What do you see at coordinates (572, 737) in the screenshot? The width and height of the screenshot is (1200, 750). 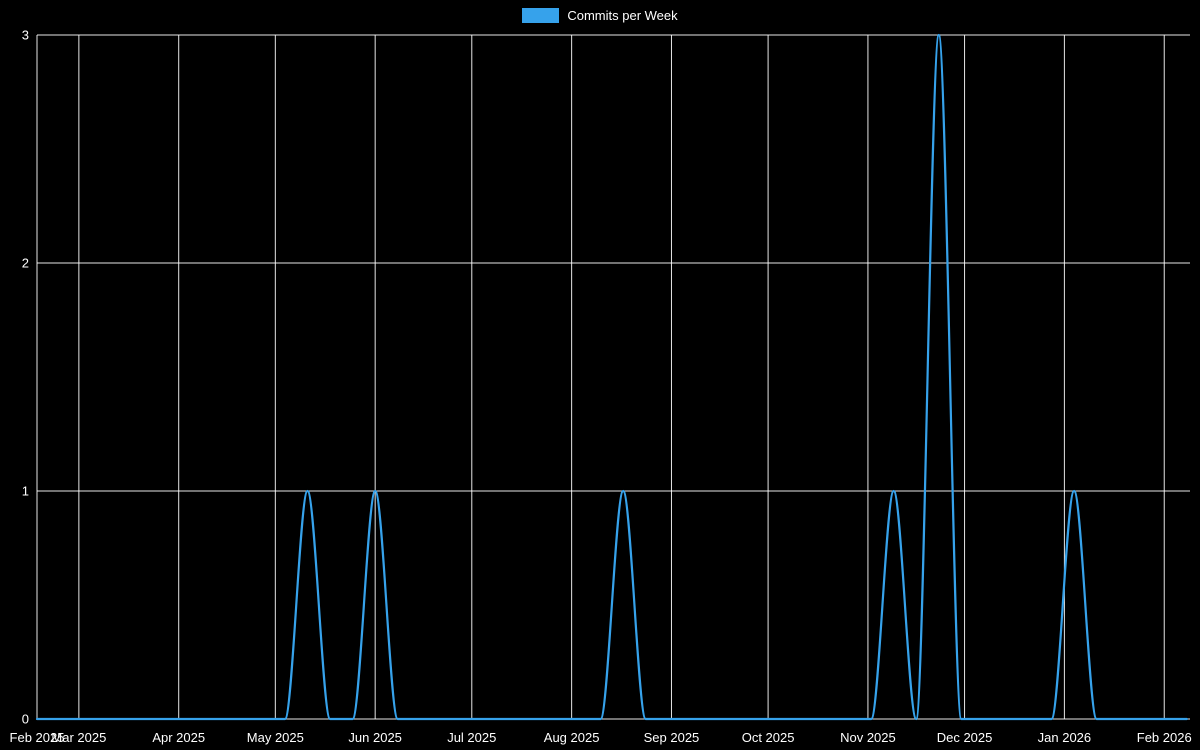 I see `x-axis-tick-label: Aug 2025` at bounding box center [572, 737].